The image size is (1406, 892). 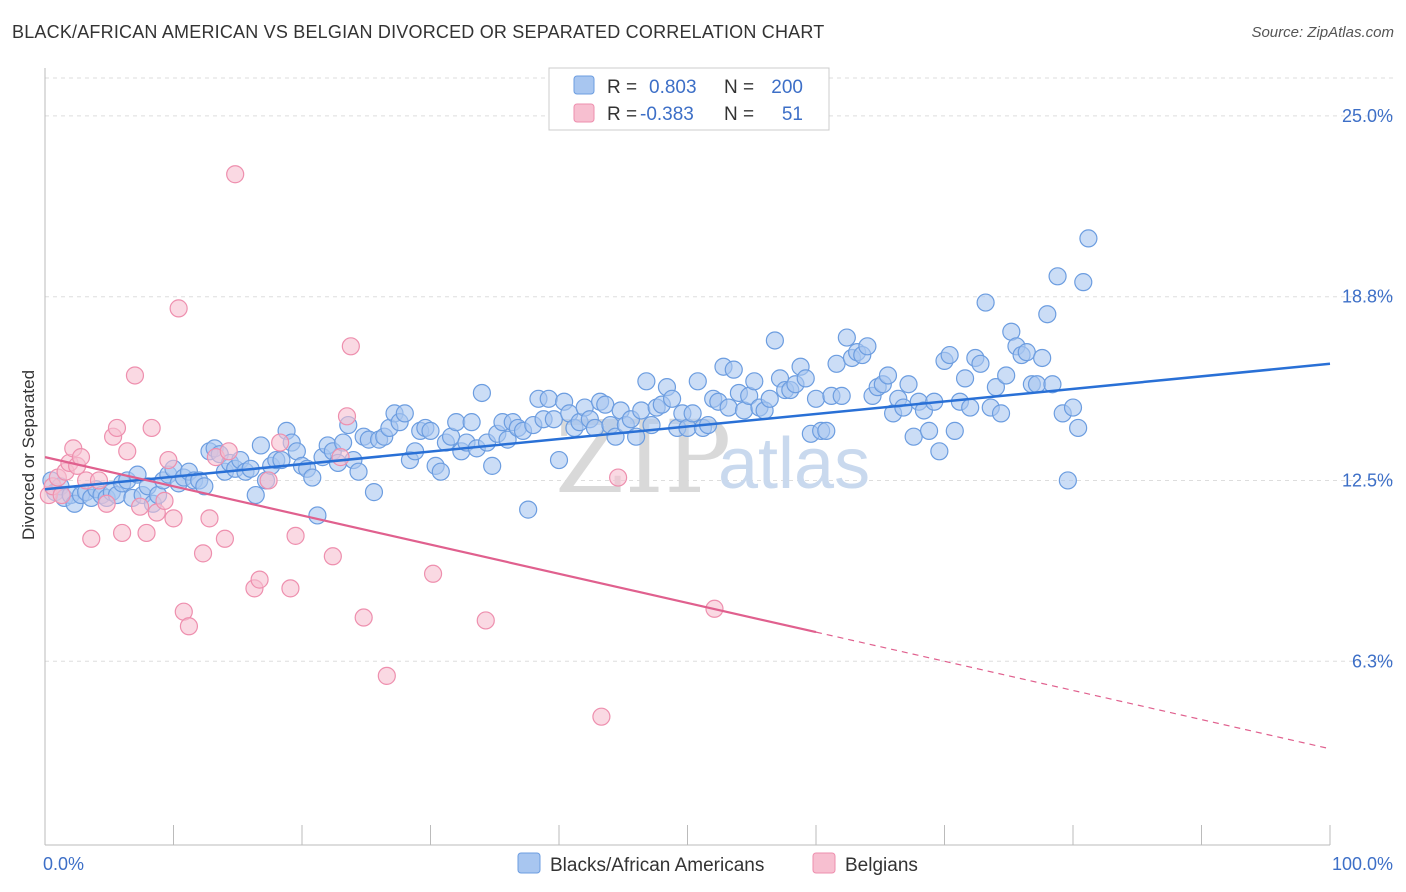 What do you see at coordinates (1362, 864) in the screenshot?
I see `x-tick-label: 100.0%` at bounding box center [1362, 864].